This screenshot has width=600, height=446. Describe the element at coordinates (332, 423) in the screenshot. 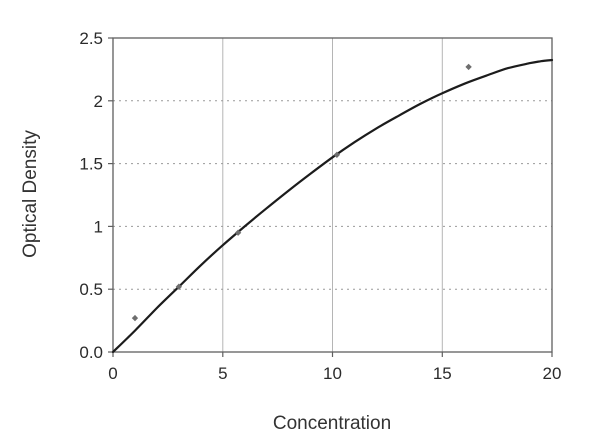

I see `x-axis-title: Concentration` at that location.